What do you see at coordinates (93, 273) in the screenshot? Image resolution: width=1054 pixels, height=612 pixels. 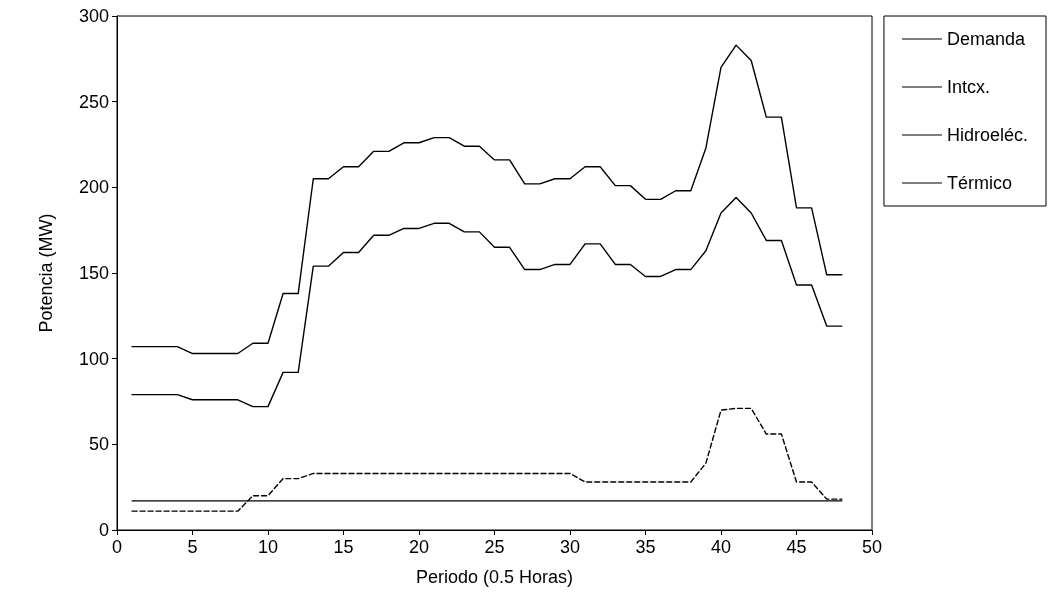 I see `y-tick-label: 150` at bounding box center [93, 273].